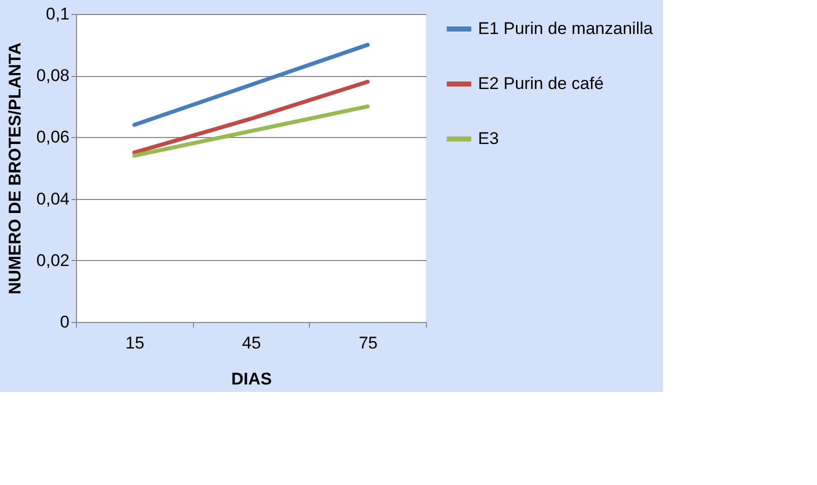  I want to click on y-tick-label: 0,1, so click(58, 14).